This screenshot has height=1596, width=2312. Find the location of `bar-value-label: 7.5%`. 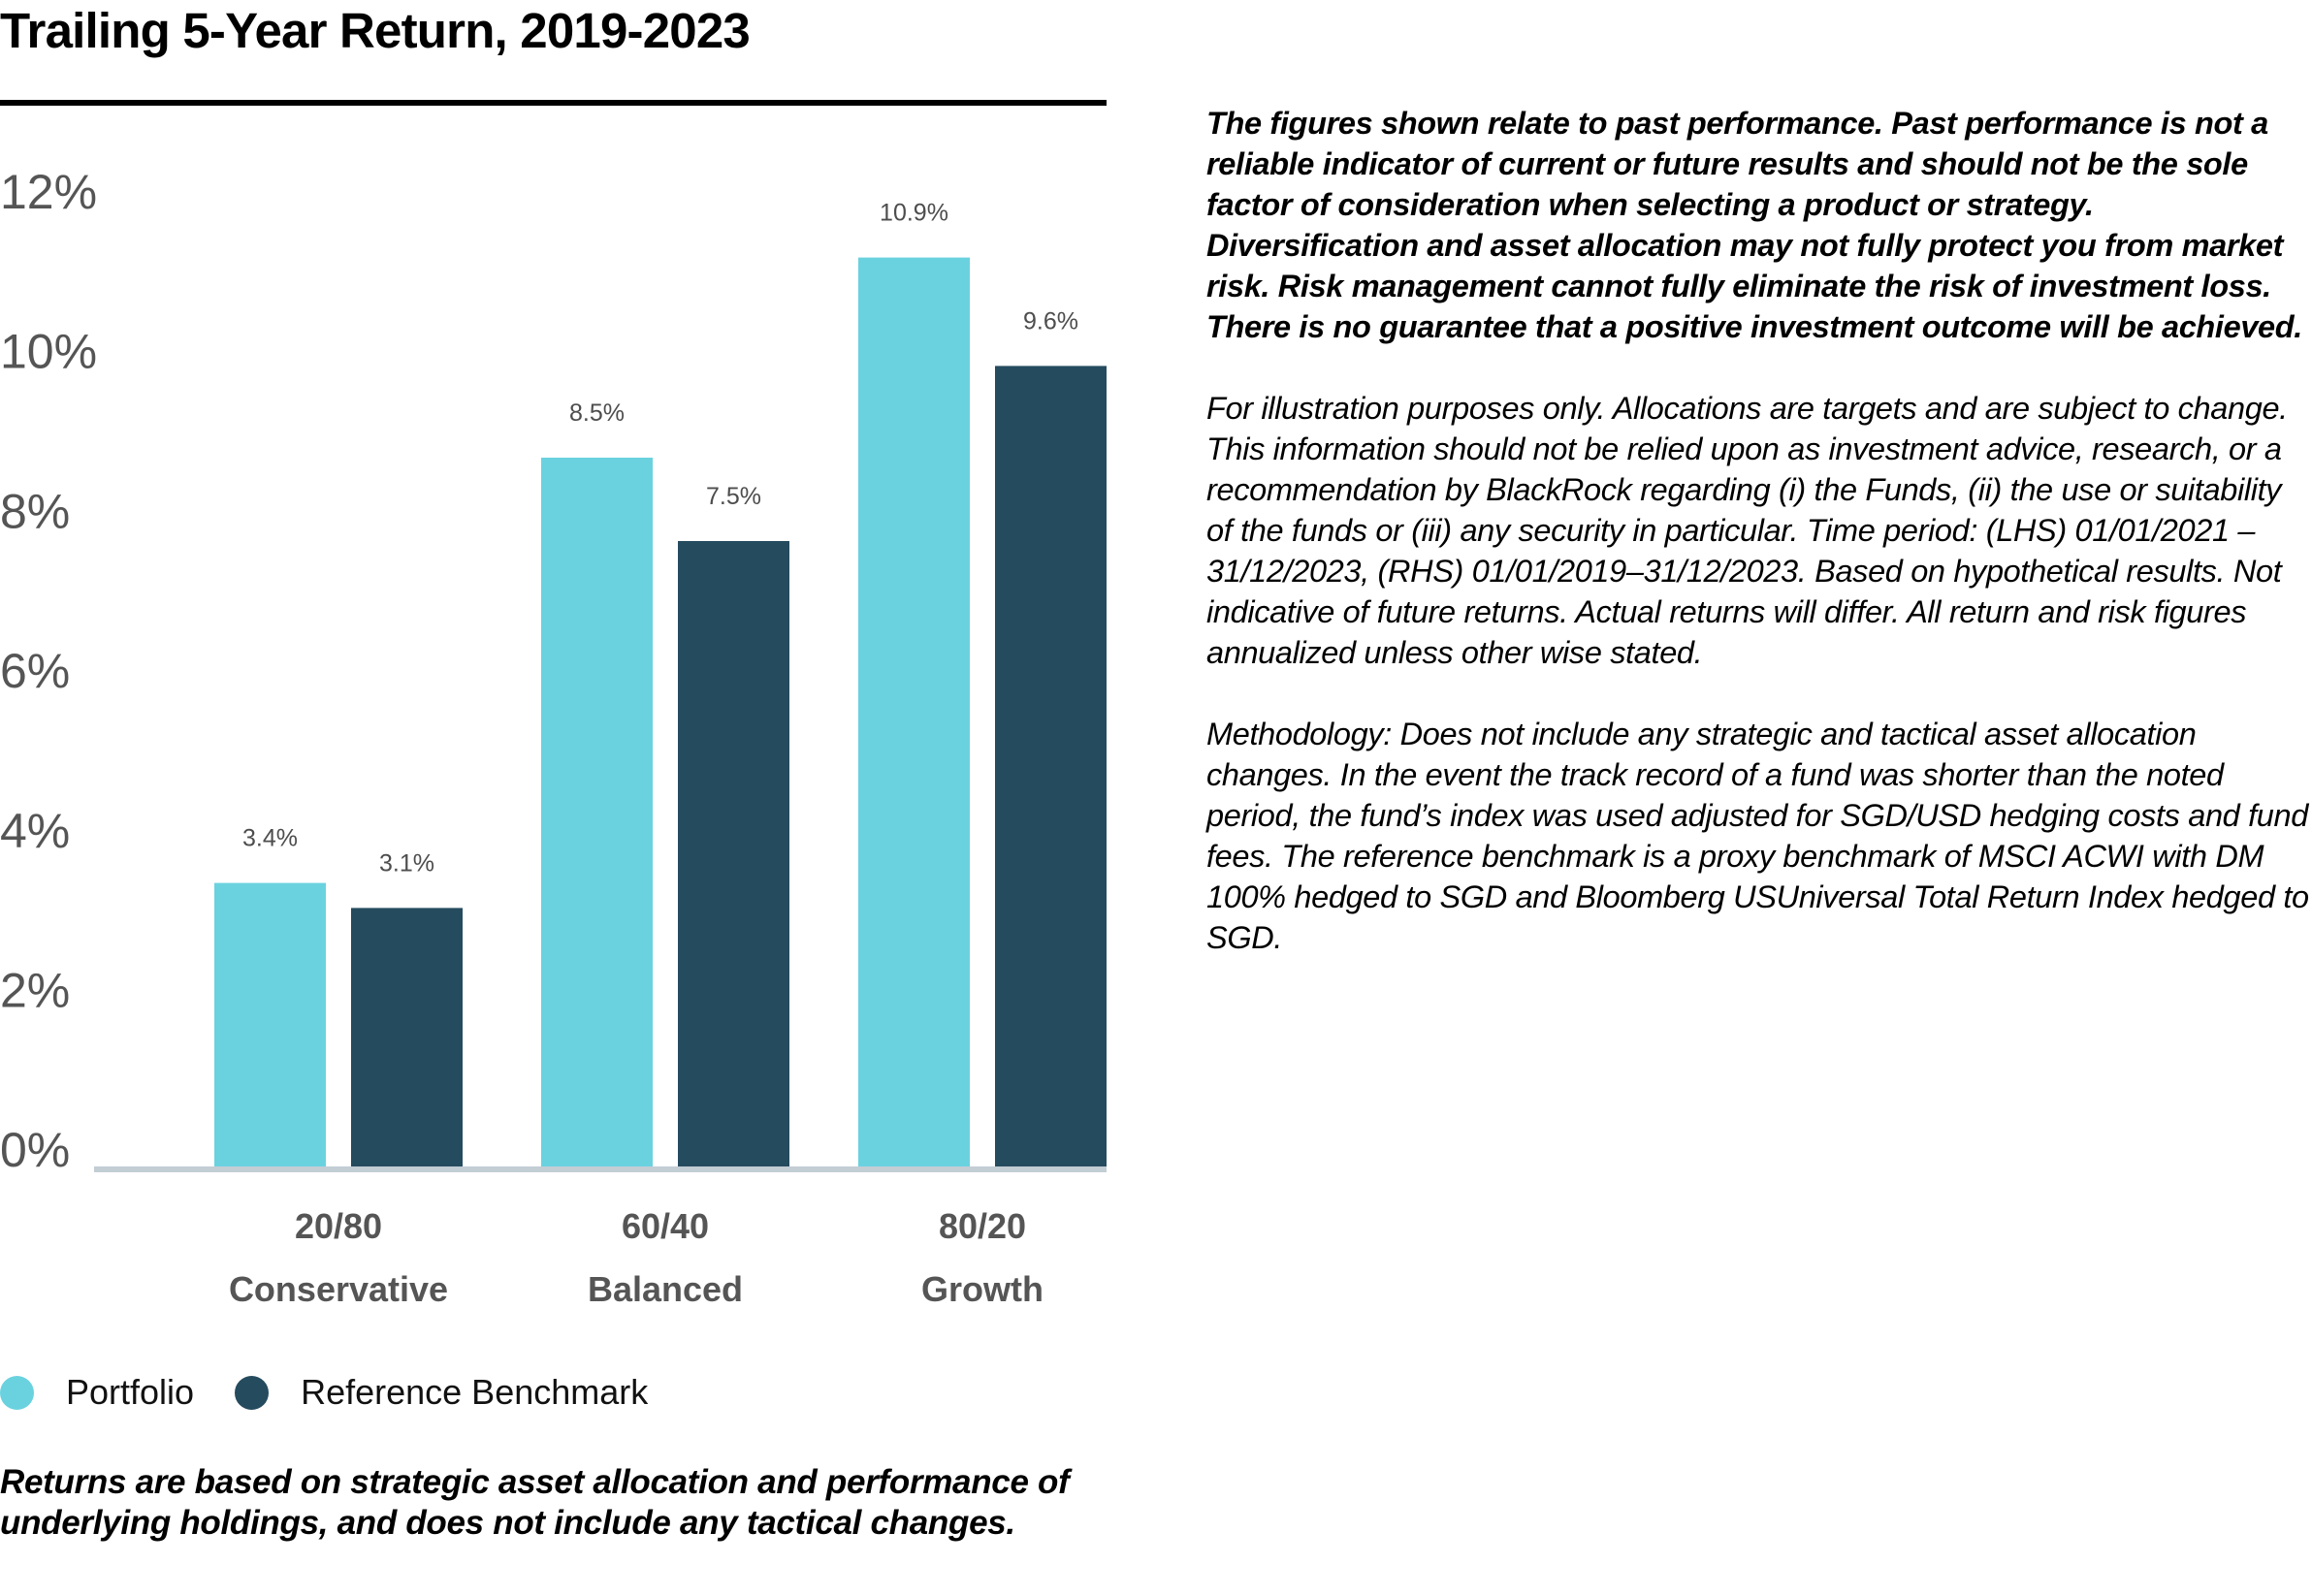

bar-value-label: 7.5% is located at coordinates (733, 496).